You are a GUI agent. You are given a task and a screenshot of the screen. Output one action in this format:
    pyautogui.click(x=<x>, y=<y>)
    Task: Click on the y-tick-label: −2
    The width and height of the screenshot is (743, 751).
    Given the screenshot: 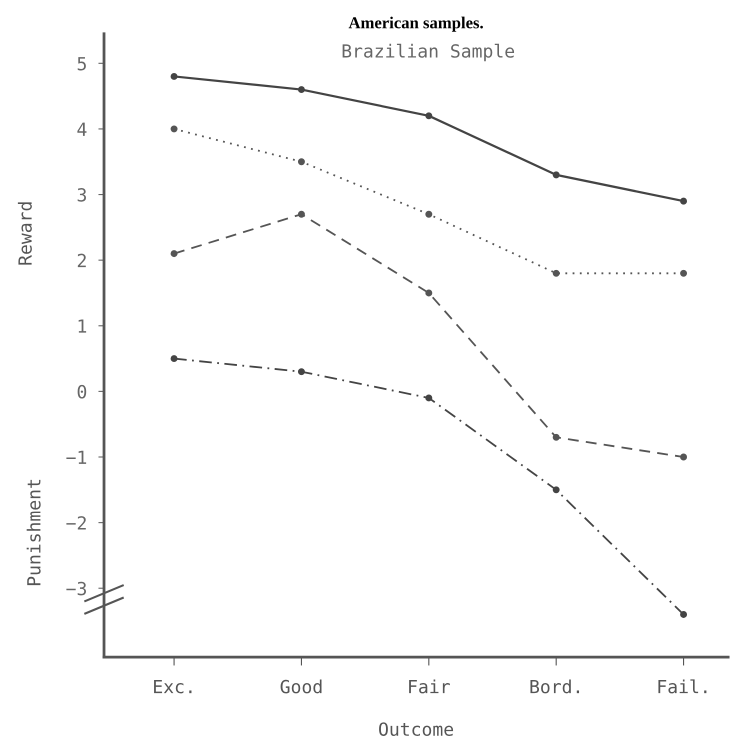 What is the action you would take?
    pyautogui.click(x=76, y=523)
    